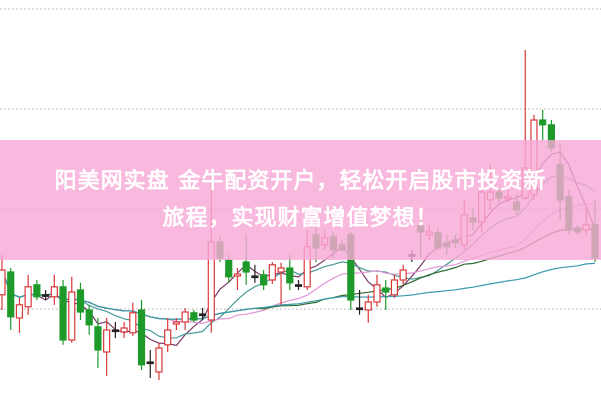 This screenshot has width=601, height=400. Describe the element at coordinates (300, 218) in the screenshot. I see `banner-line-2: 旅程，实现财富增值梦想！` at that location.